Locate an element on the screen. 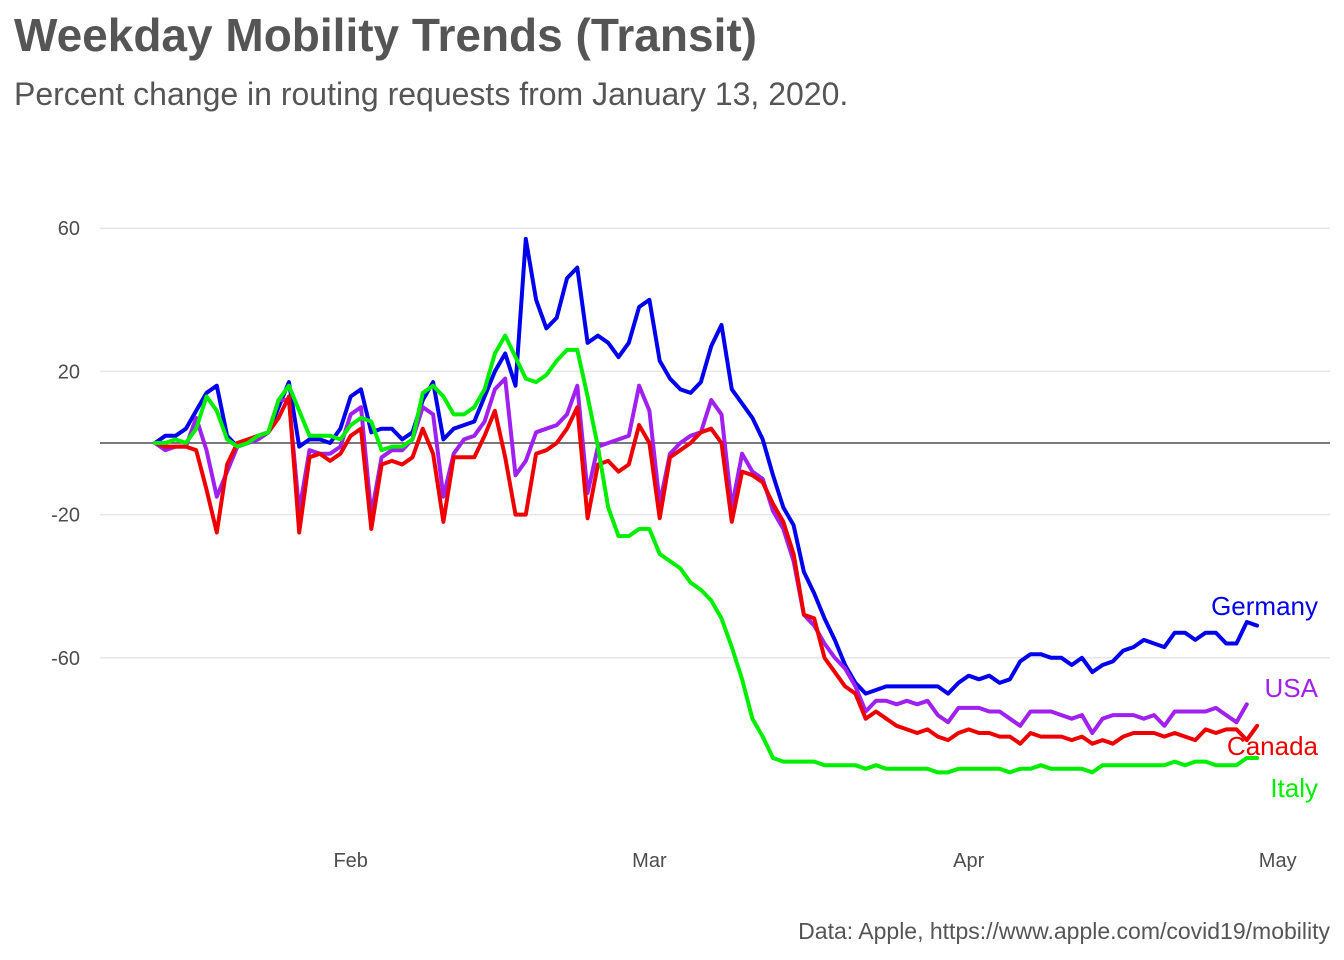 This screenshot has width=1344, height=960. y-tick-label: -20 is located at coordinates (65, 516).